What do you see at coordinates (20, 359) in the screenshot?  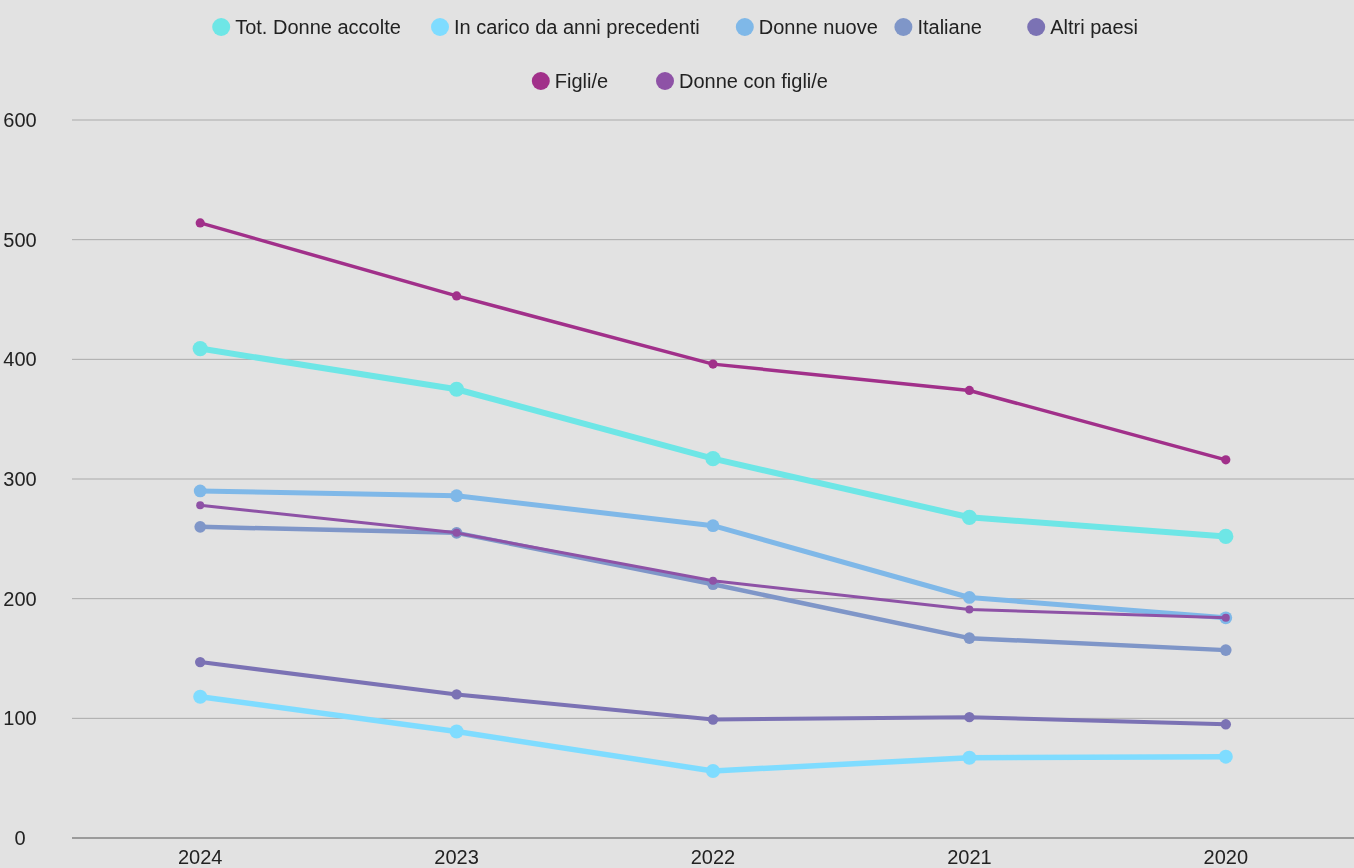 I see `y-tick-label: 400` at bounding box center [20, 359].